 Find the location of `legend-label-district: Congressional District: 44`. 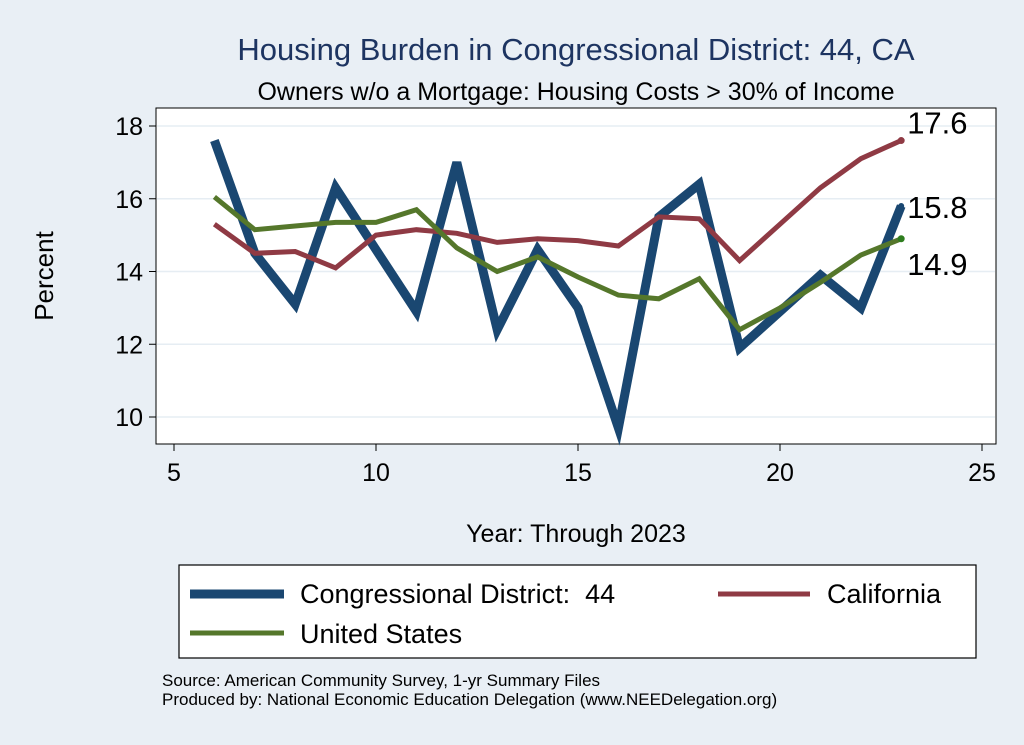

legend-label-district: Congressional District: 44 is located at coordinates (457, 594).